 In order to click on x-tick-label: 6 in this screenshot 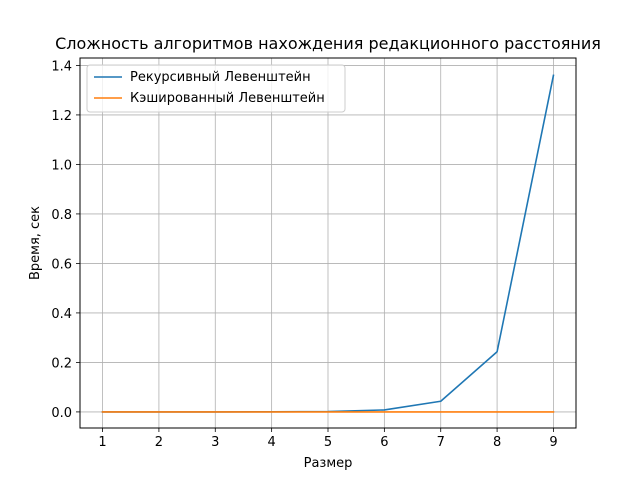, I will do `click(384, 442)`.